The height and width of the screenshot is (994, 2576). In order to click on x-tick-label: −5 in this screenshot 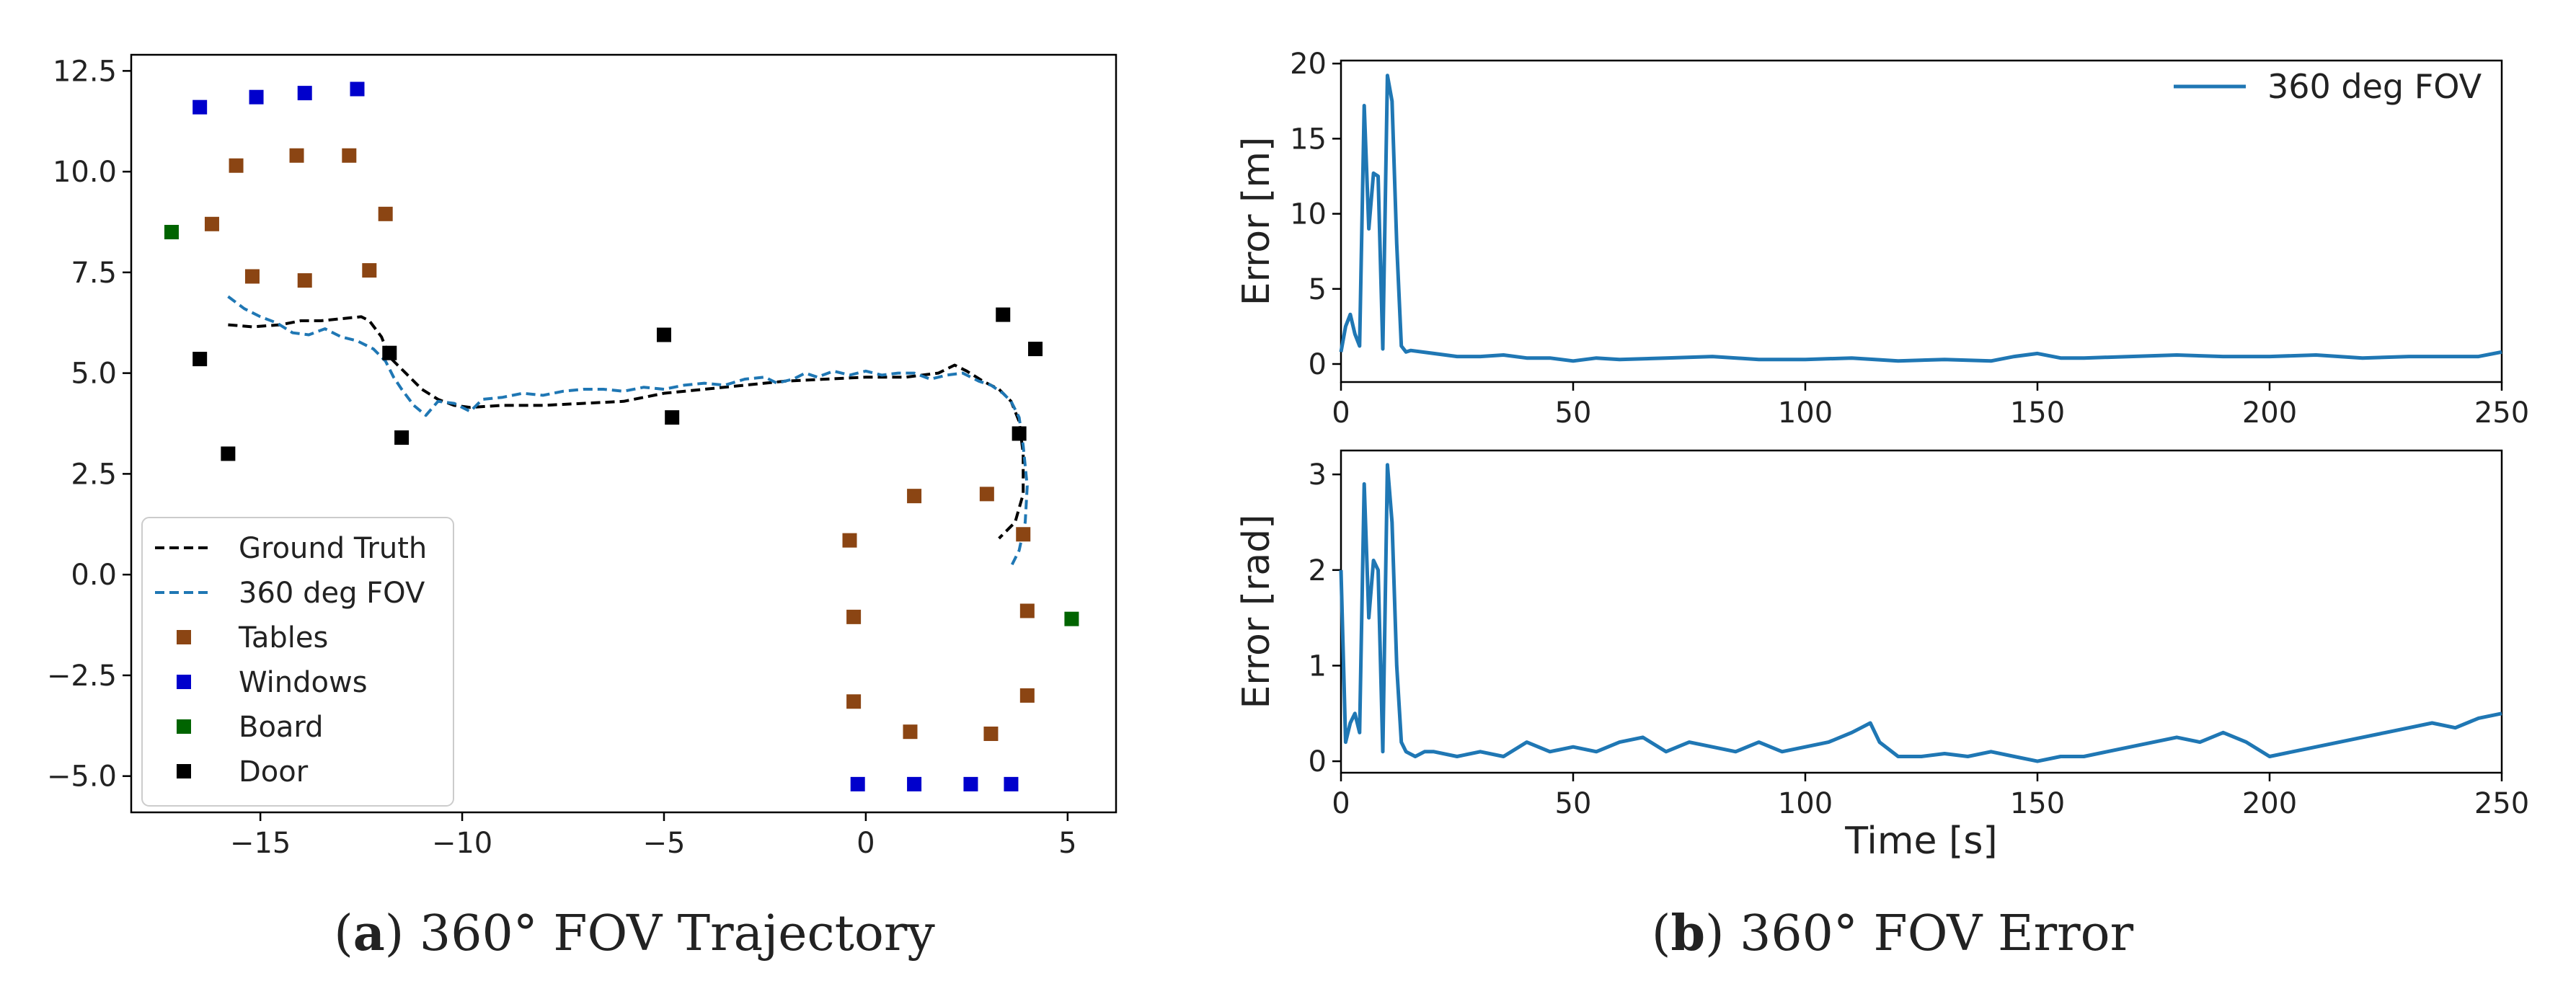, I will do `click(663, 843)`.